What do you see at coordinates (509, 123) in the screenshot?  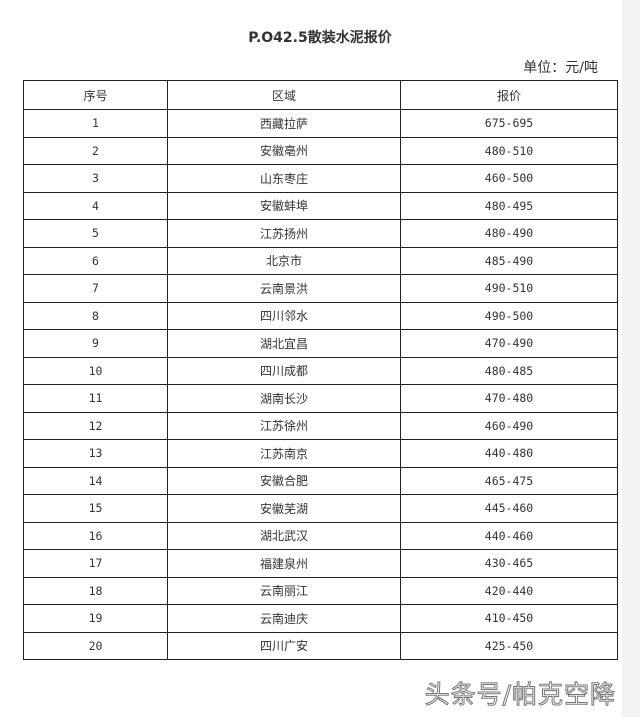 I see `cell-price: 675-695` at bounding box center [509, 123].